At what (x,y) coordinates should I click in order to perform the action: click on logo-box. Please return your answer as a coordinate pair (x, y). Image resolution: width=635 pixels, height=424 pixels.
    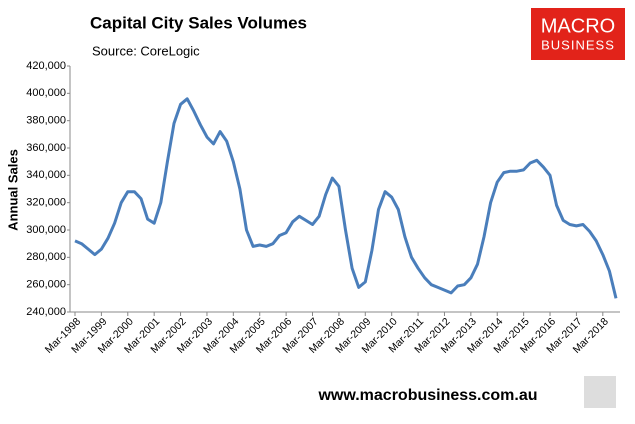
    Looking at the image, I should click on (578, 34).